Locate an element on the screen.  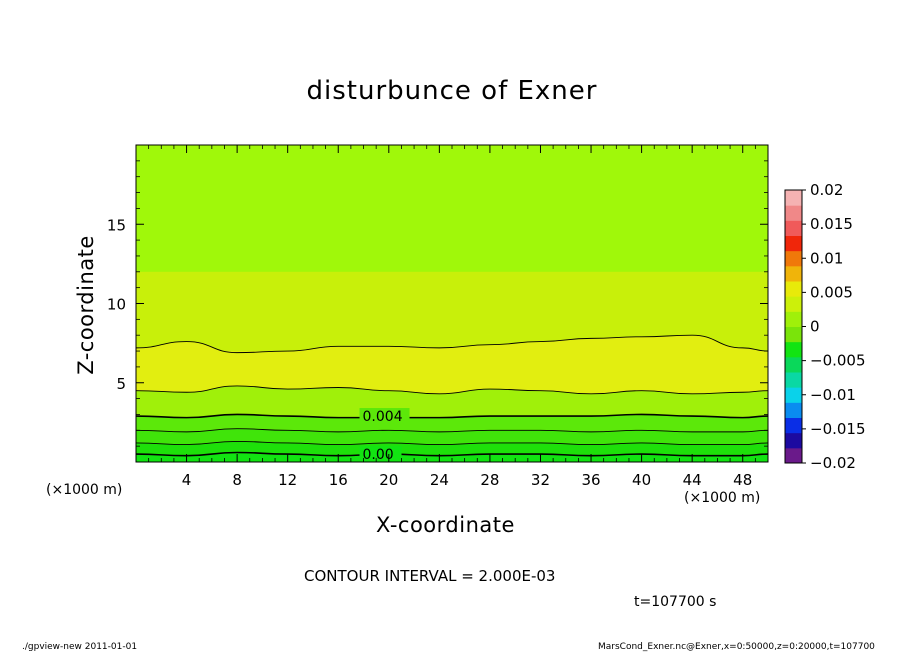
time-text: t=107700 s is located at coordinates (675, 602).